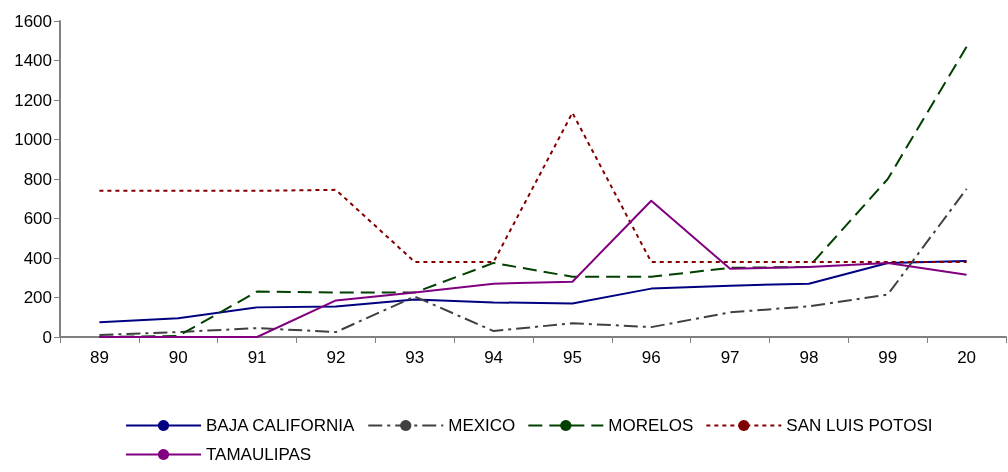 This screenshot has height=472, width=1008. Describe the element at coordinates (533, 291) in the screenshot. I see `line-series` at that location.